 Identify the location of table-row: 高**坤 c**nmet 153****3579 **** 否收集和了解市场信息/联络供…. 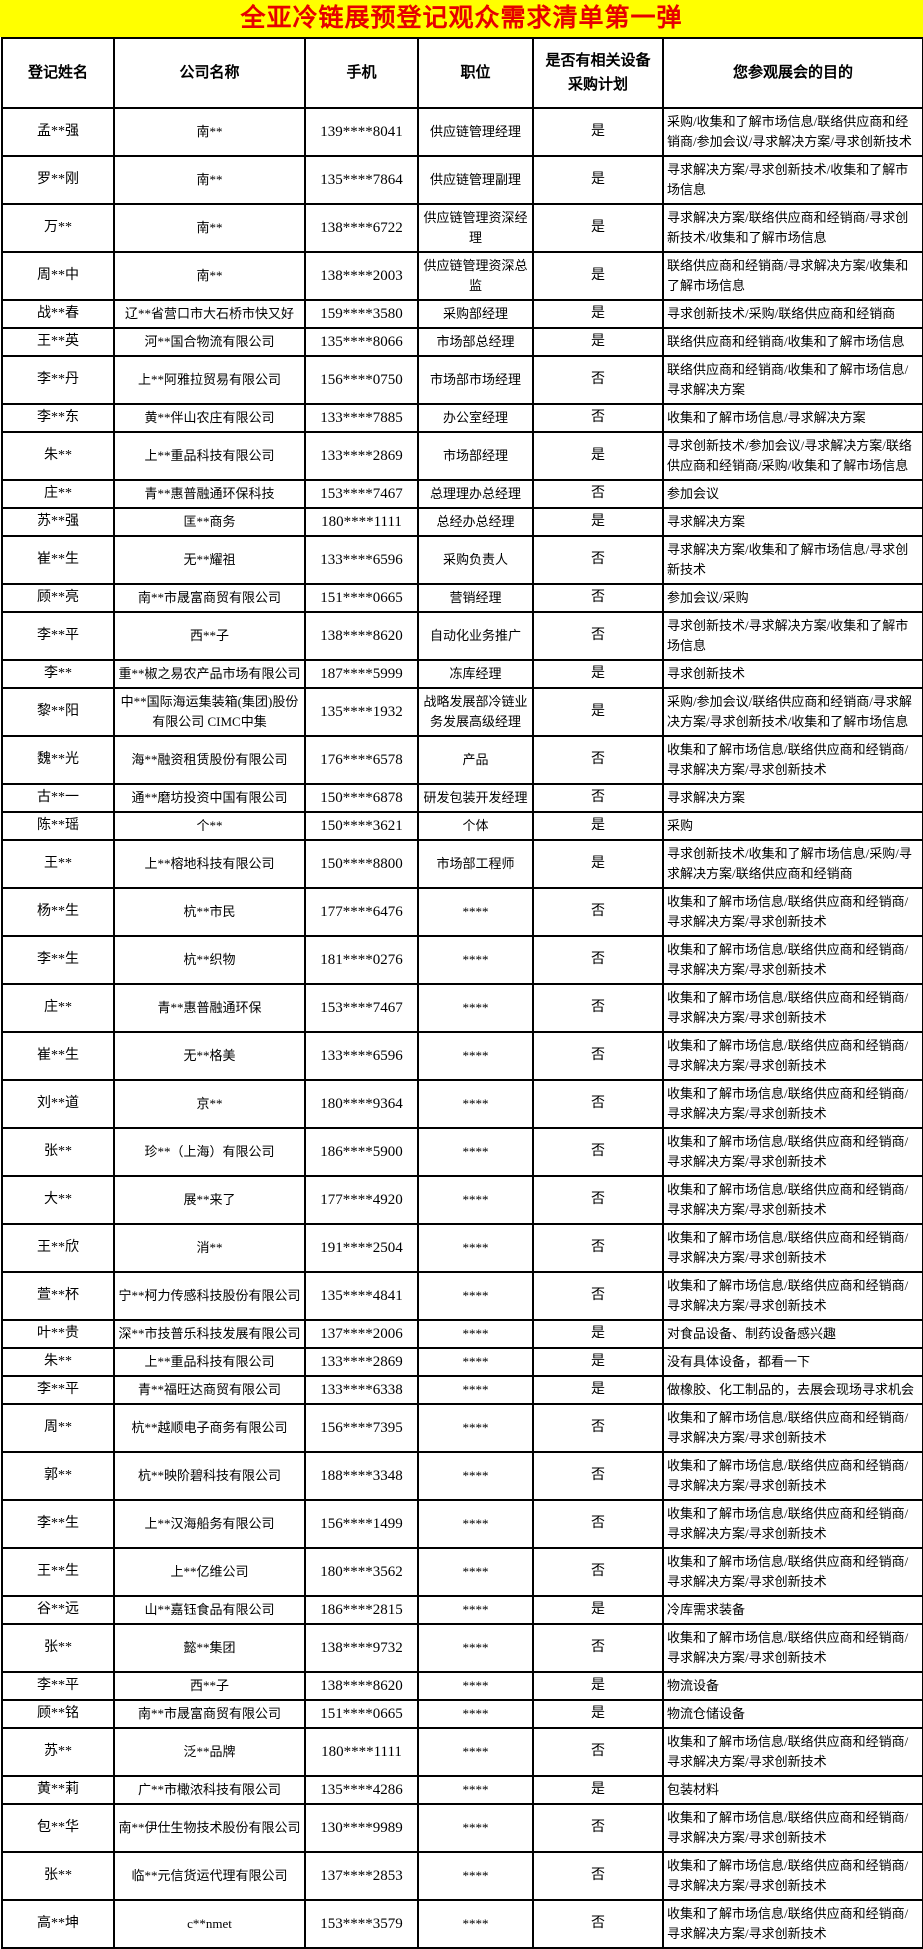
(462, 1924).